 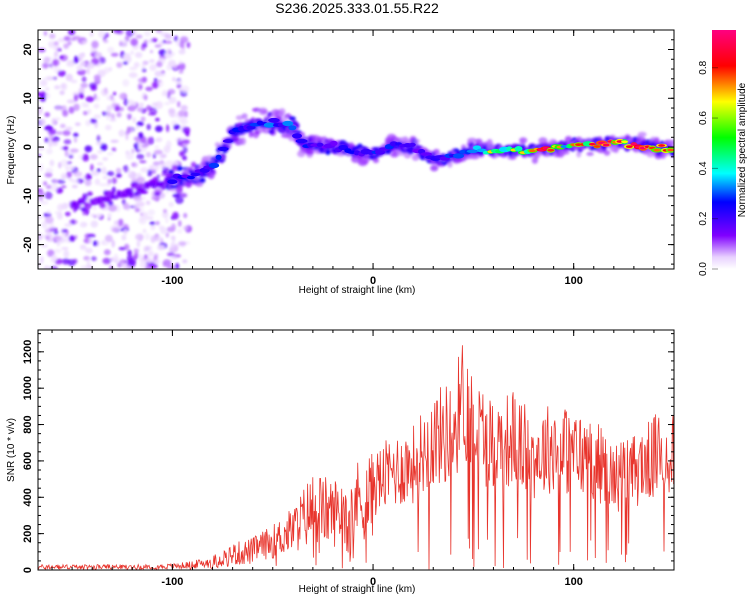 I want to click on spectrogram-y-tick-label: -20, so click(x=28, y=245).